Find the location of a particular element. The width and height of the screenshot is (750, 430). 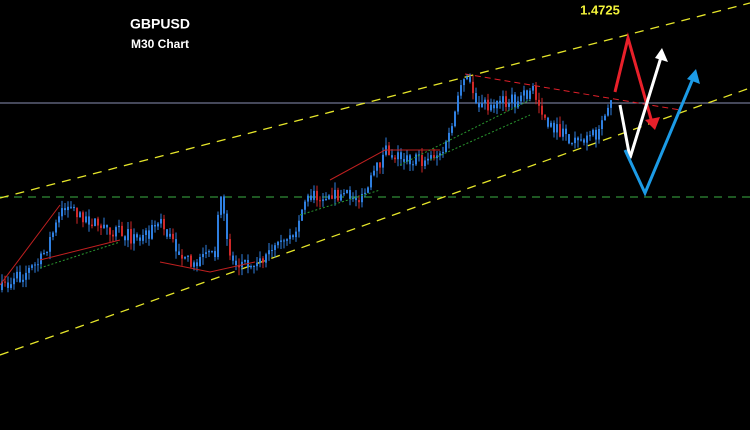

blue-arrow is located at coordinates (659, 136).